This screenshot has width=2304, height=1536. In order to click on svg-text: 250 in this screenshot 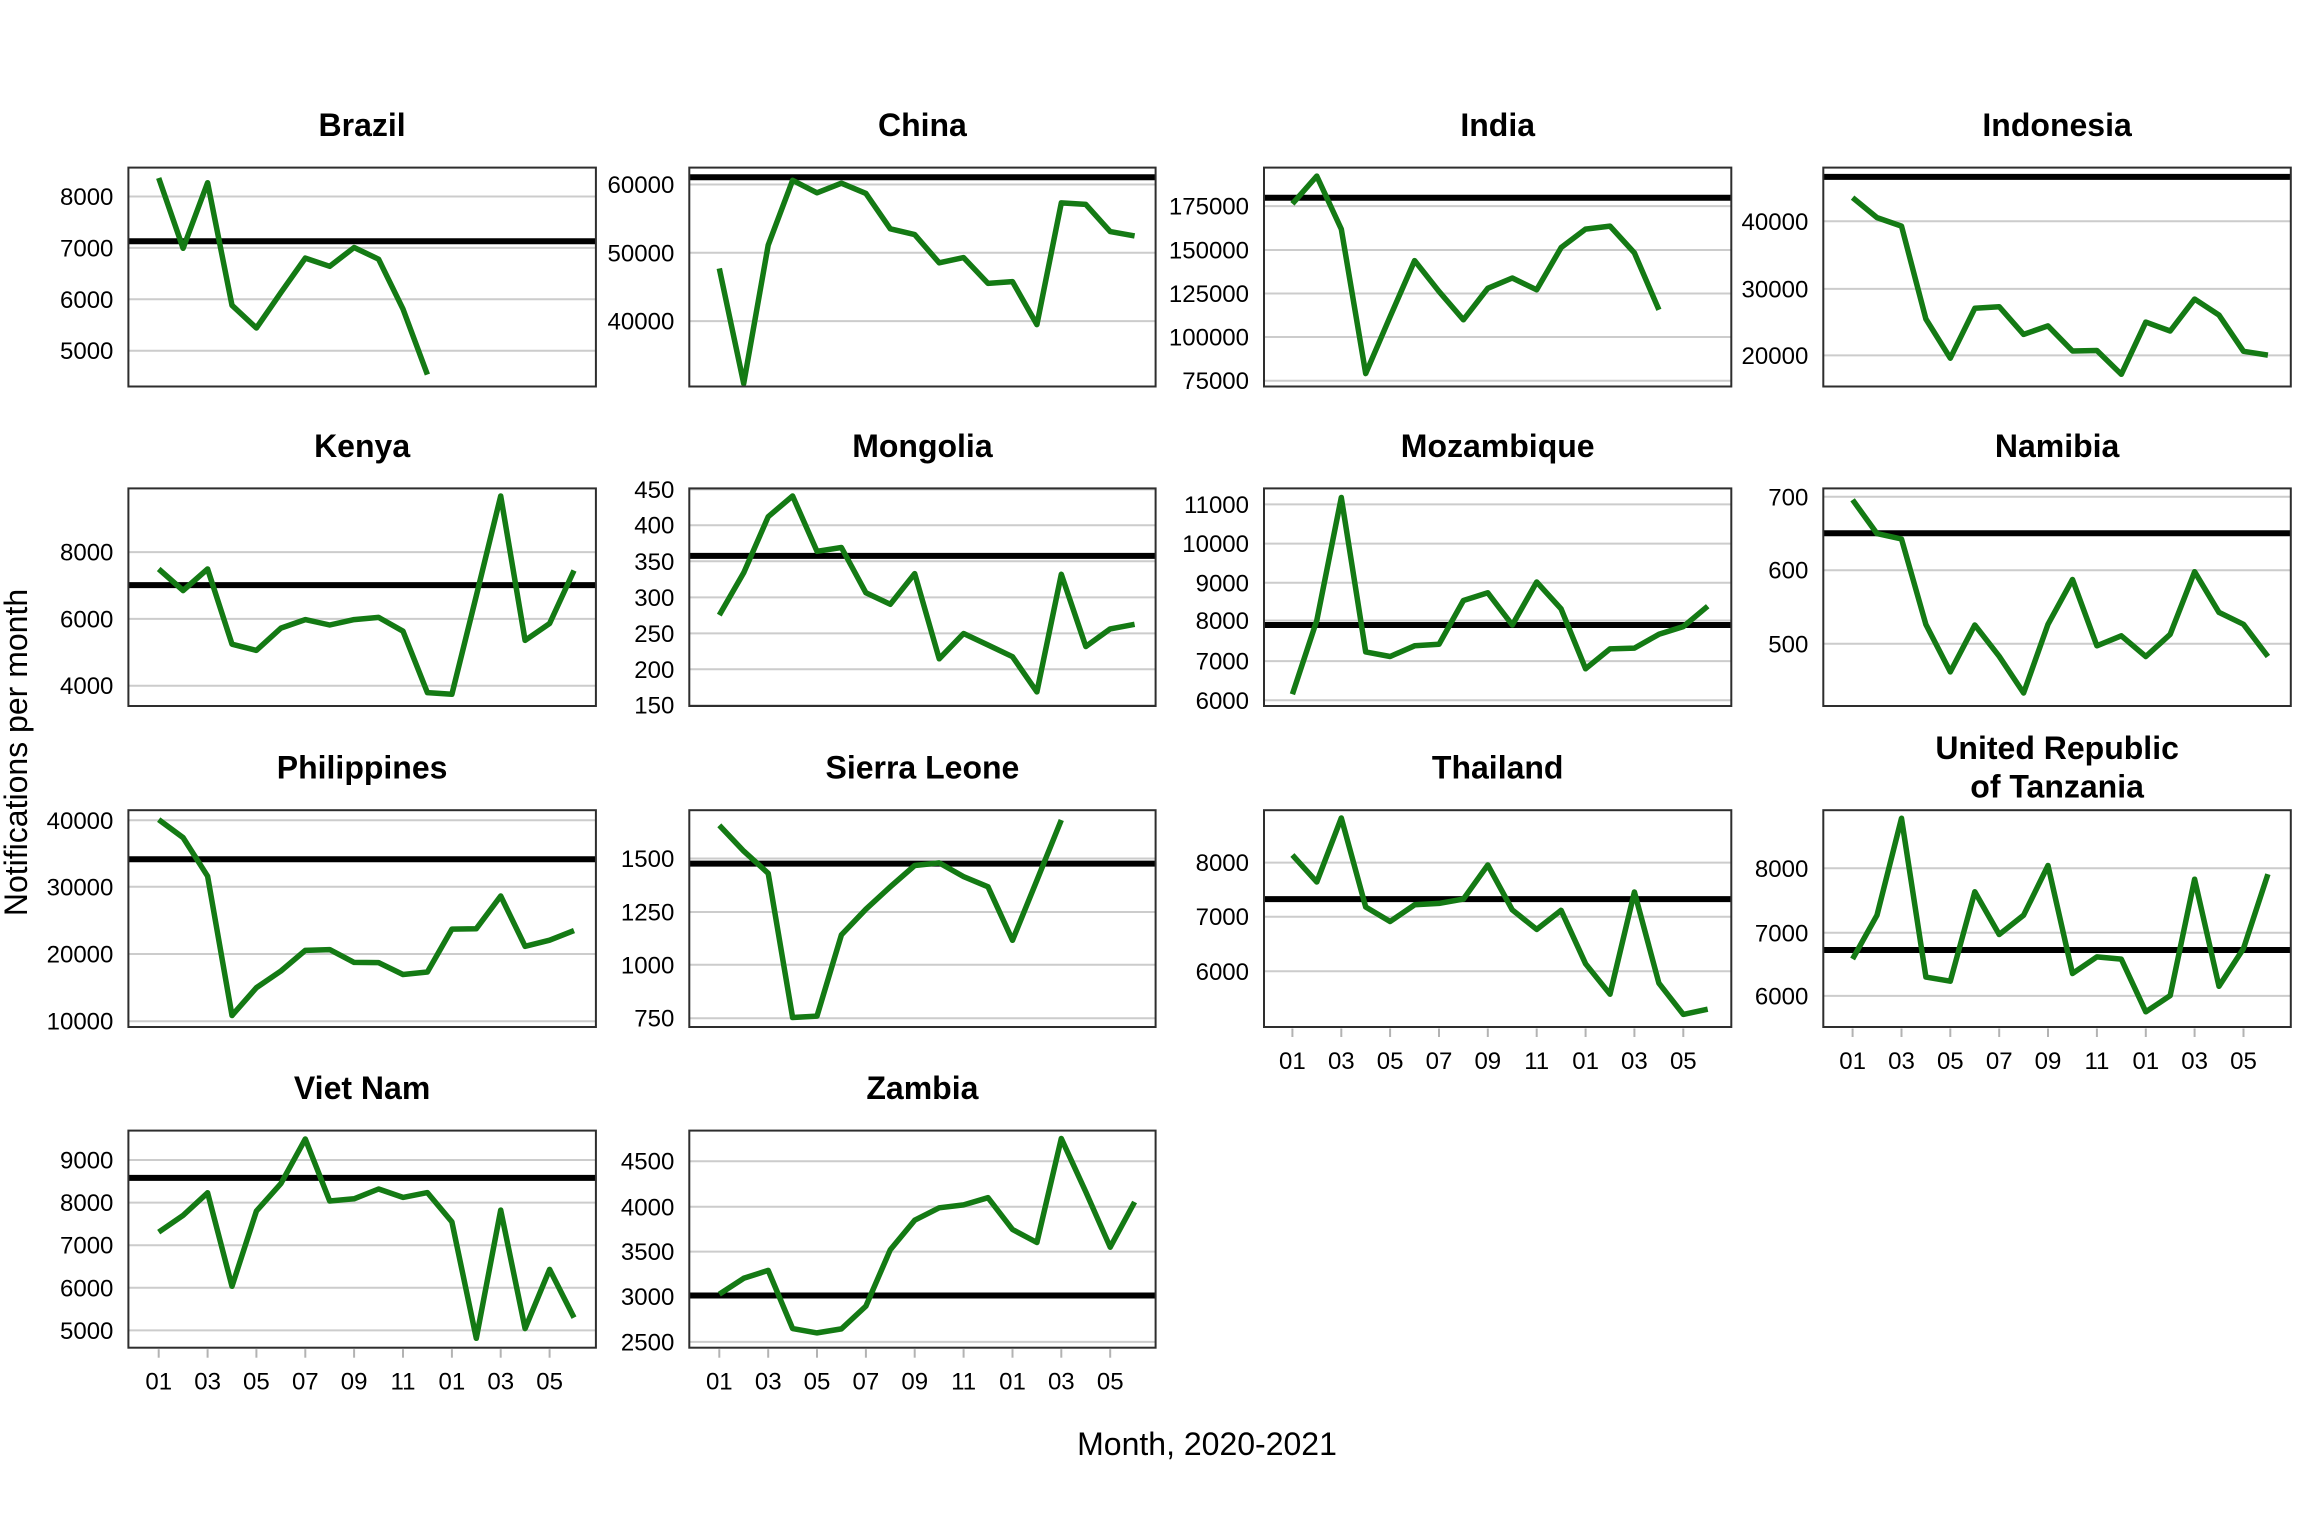, I will do `click(654, 634)`.